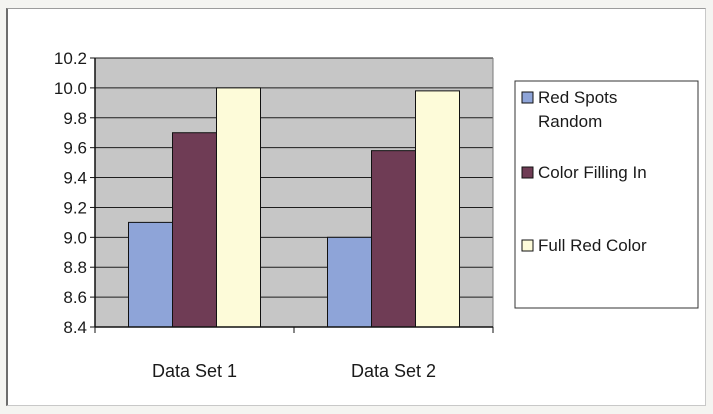  I want to click on y-tick-label: 8.4, so click(75, 327).